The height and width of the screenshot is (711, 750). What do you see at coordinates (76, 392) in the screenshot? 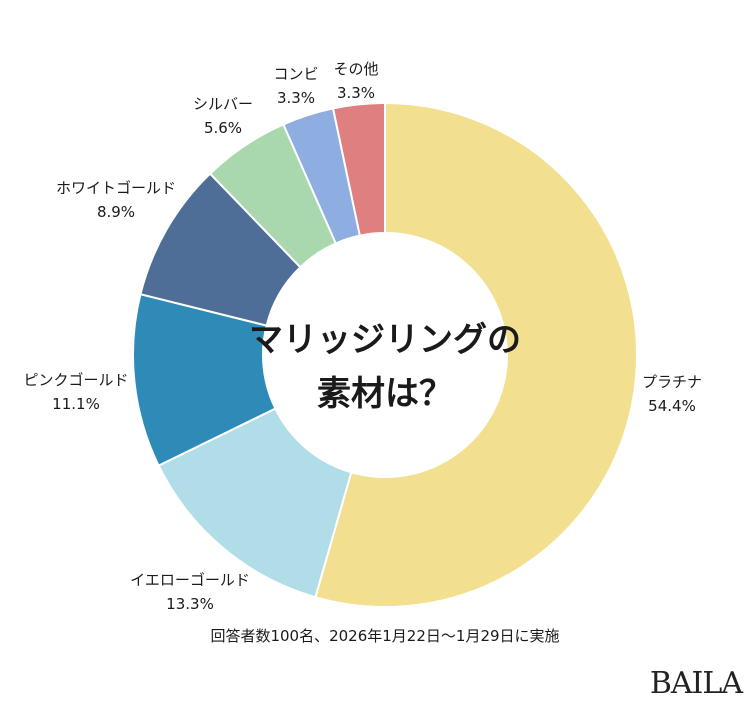
I see `slice-label-pink-gold: ピンクゴールド 11.1%` at bounding box center [76, 392].